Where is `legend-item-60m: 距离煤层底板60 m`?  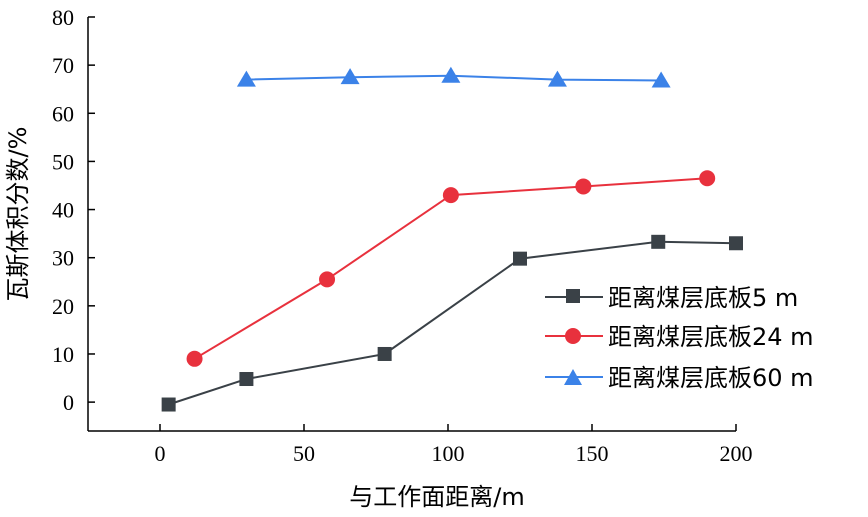 legend-item-60m: 距离煤层底板60 m is located at coordinates (679, 378).